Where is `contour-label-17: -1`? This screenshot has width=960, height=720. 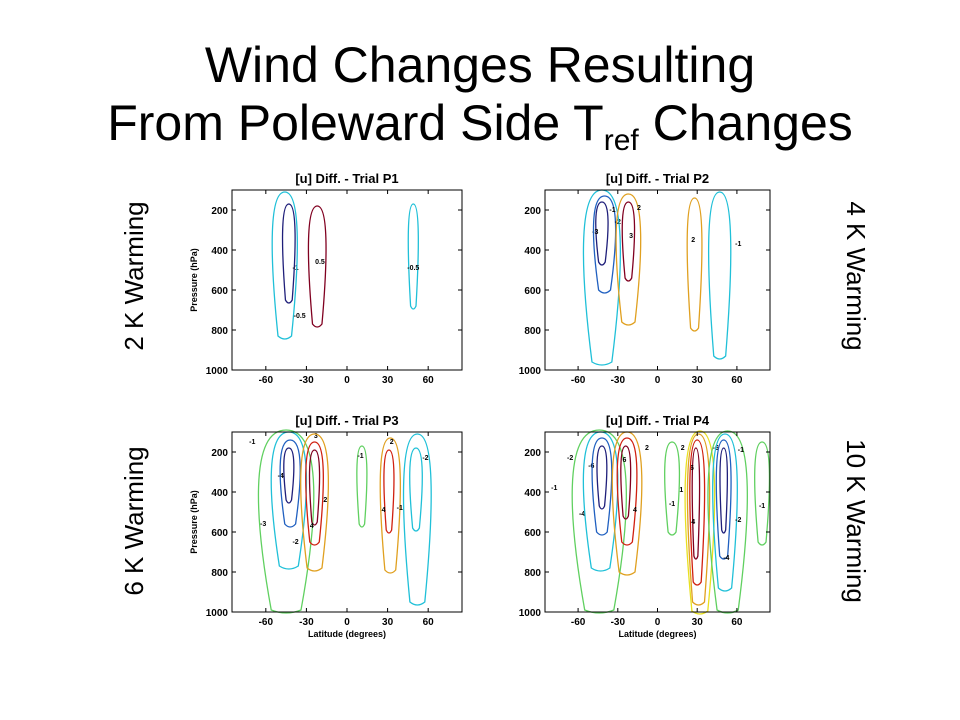
contour-label-17: -1 is located at coordinates (672, 504).